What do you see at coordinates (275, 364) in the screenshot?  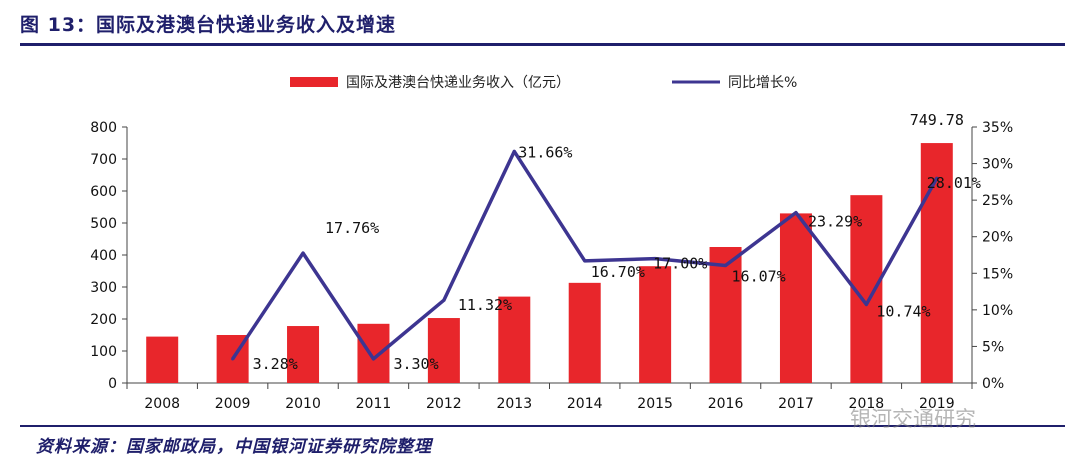 I see `line-data-label: 3.28%` at bounding box center [275, 364].